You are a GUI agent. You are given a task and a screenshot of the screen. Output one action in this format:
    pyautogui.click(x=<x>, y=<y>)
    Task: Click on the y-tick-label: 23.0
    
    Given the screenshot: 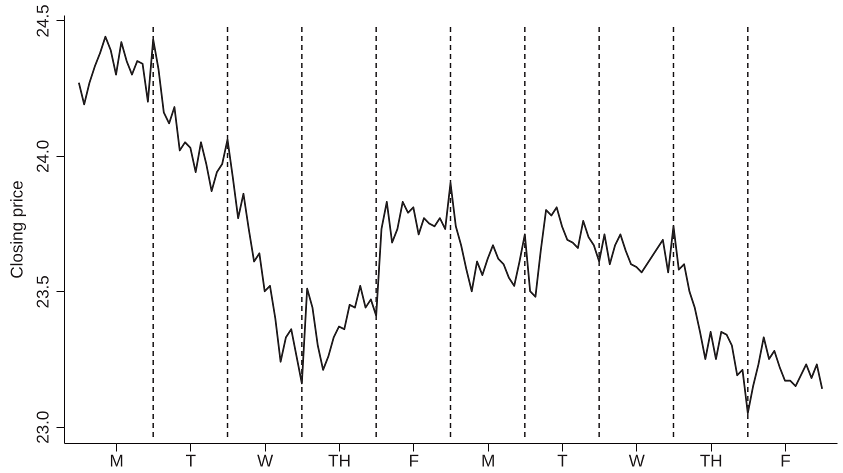 What is the action you would take?
    pyautogui.click(x=43, y=427)
    